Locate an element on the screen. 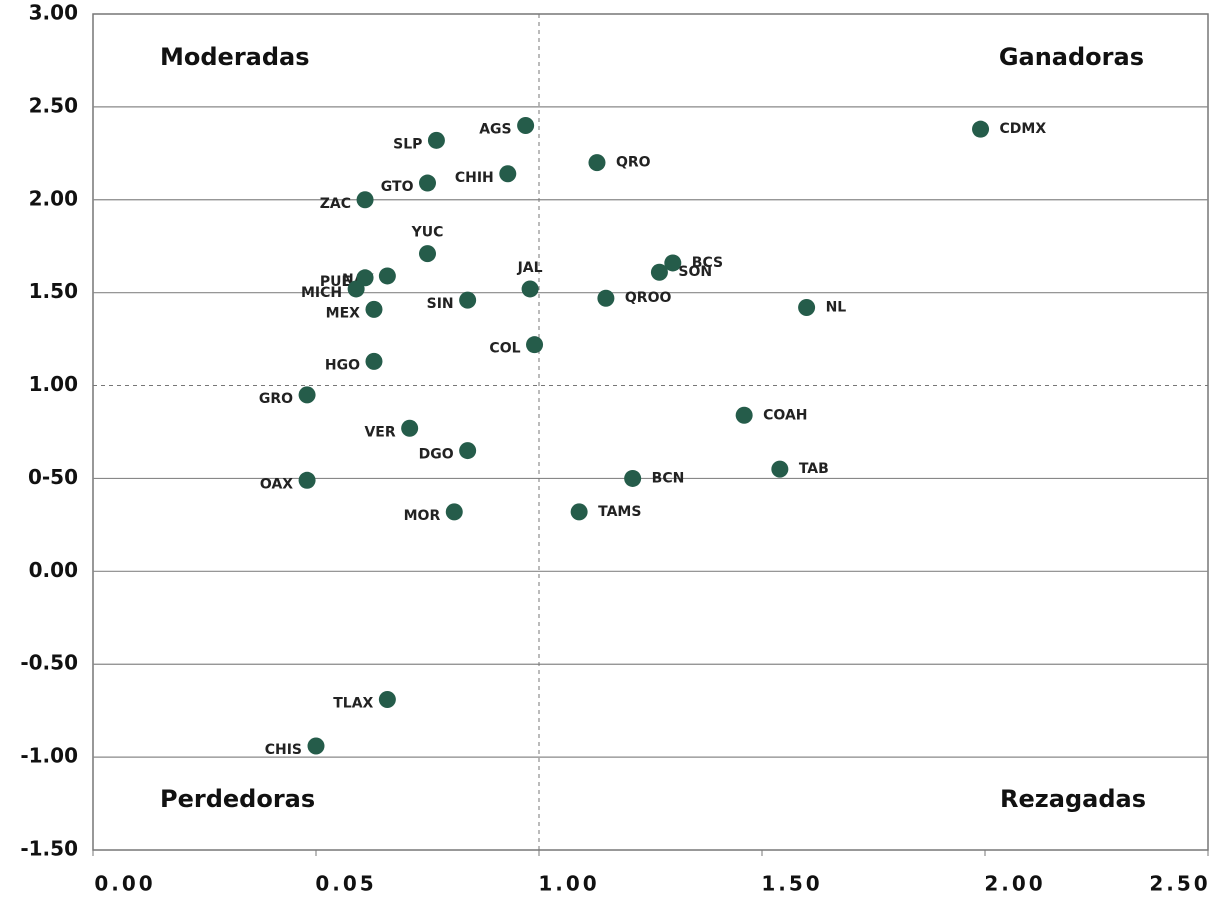 This screenshot has width=1218, height=898. point-label: CHIS is located at coordinates (283, 750).